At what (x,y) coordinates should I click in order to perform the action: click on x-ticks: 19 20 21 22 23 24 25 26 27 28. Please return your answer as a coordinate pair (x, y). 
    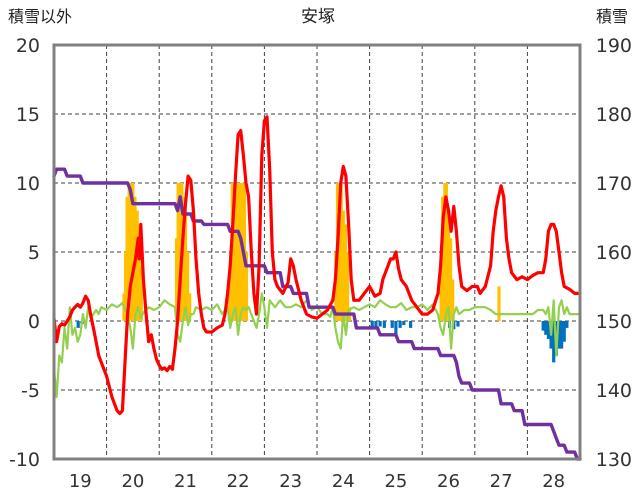
    Looking at the image, I should click on (317, 481).